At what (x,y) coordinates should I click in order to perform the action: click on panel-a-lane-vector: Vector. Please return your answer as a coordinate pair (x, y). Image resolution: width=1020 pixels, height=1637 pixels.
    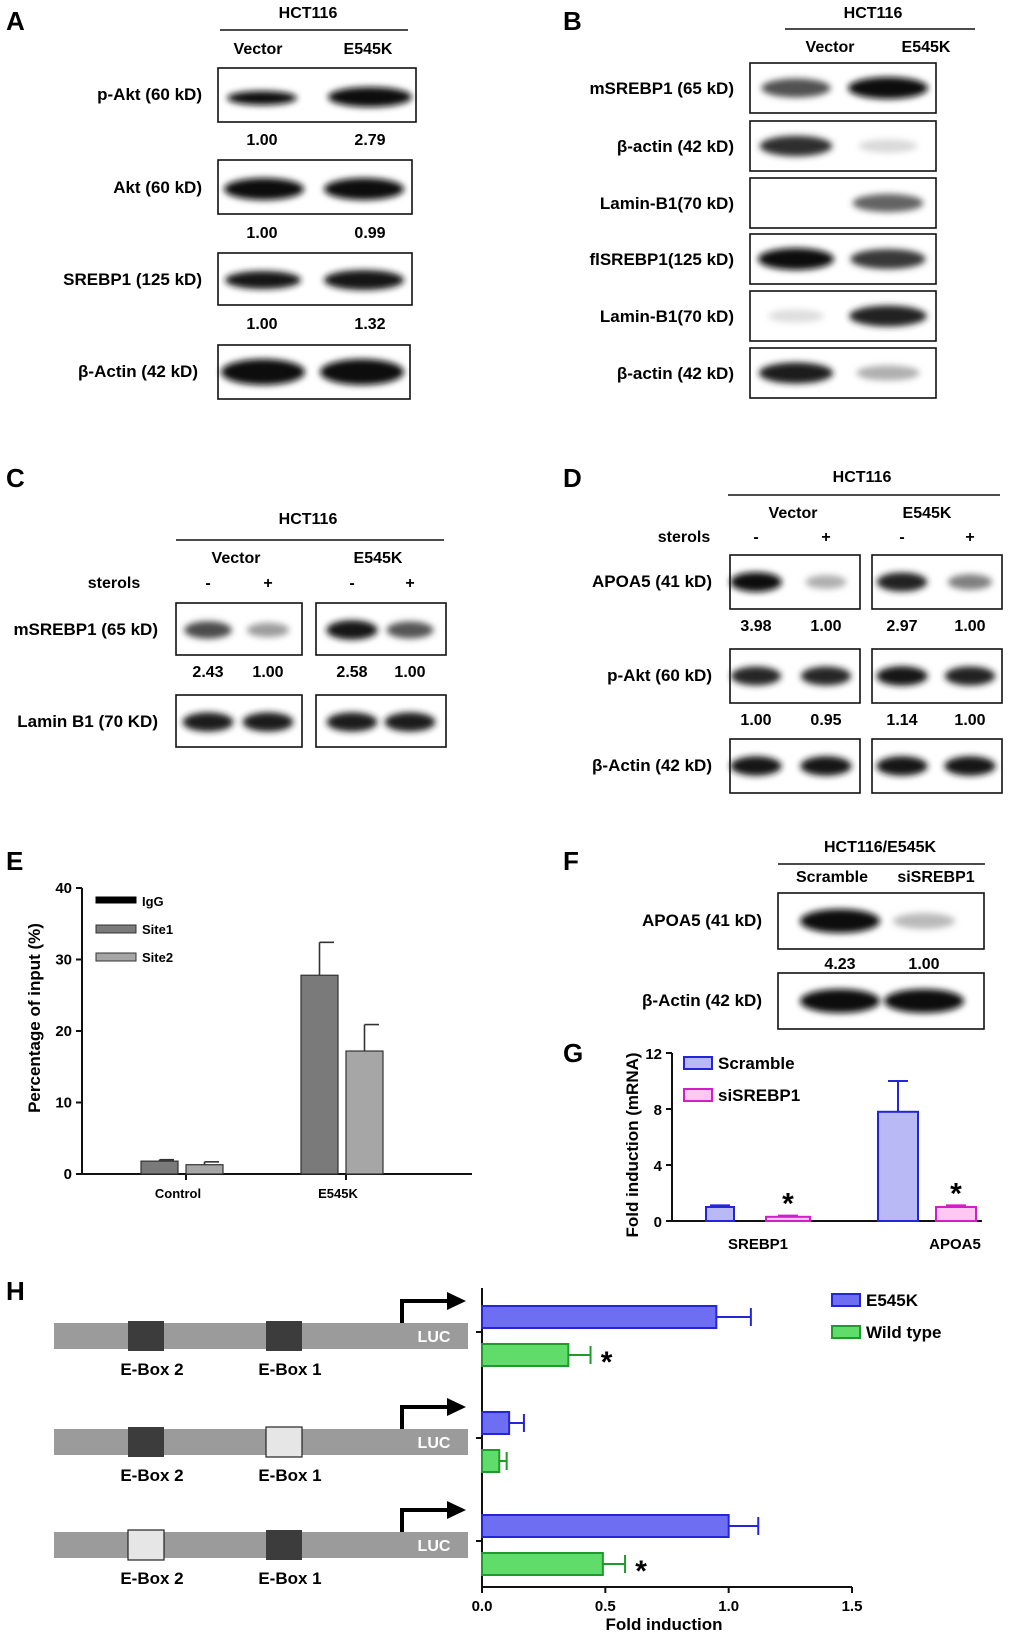
    Looking at the image, I should click on (258, 49).